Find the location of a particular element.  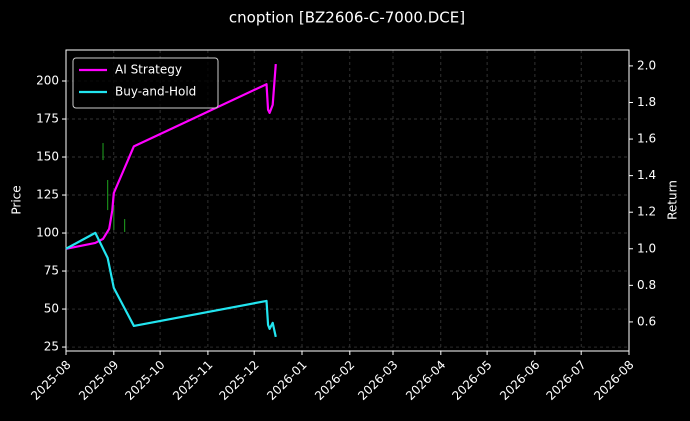

y-tick-label: 150 is located at coordinates (47, 157).